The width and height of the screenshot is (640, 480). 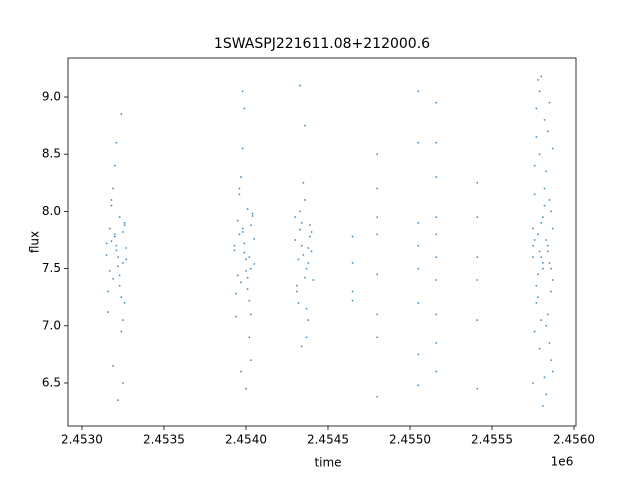 What do you see at coordinates (246, 440) in the screenshot?
I see `x-tick-label: 2.4540` at bounding box center [246, 440].